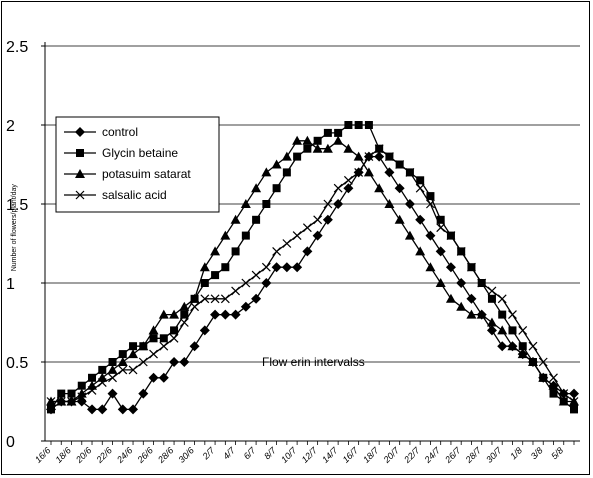 The width and height of the screenshot is (593, 478). What do you see at coordinates (62, 454) in the screenshot?
I see `x-tick-label: 18/6` at bounding box center [62, 454].